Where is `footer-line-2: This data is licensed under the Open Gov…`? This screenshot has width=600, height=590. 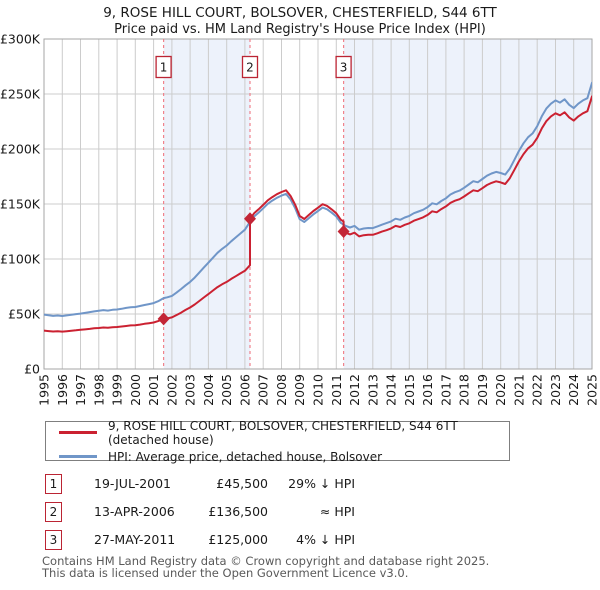
footer-line-2: This data is licensed under the Open Gov… is located at coordinates (225, 572).